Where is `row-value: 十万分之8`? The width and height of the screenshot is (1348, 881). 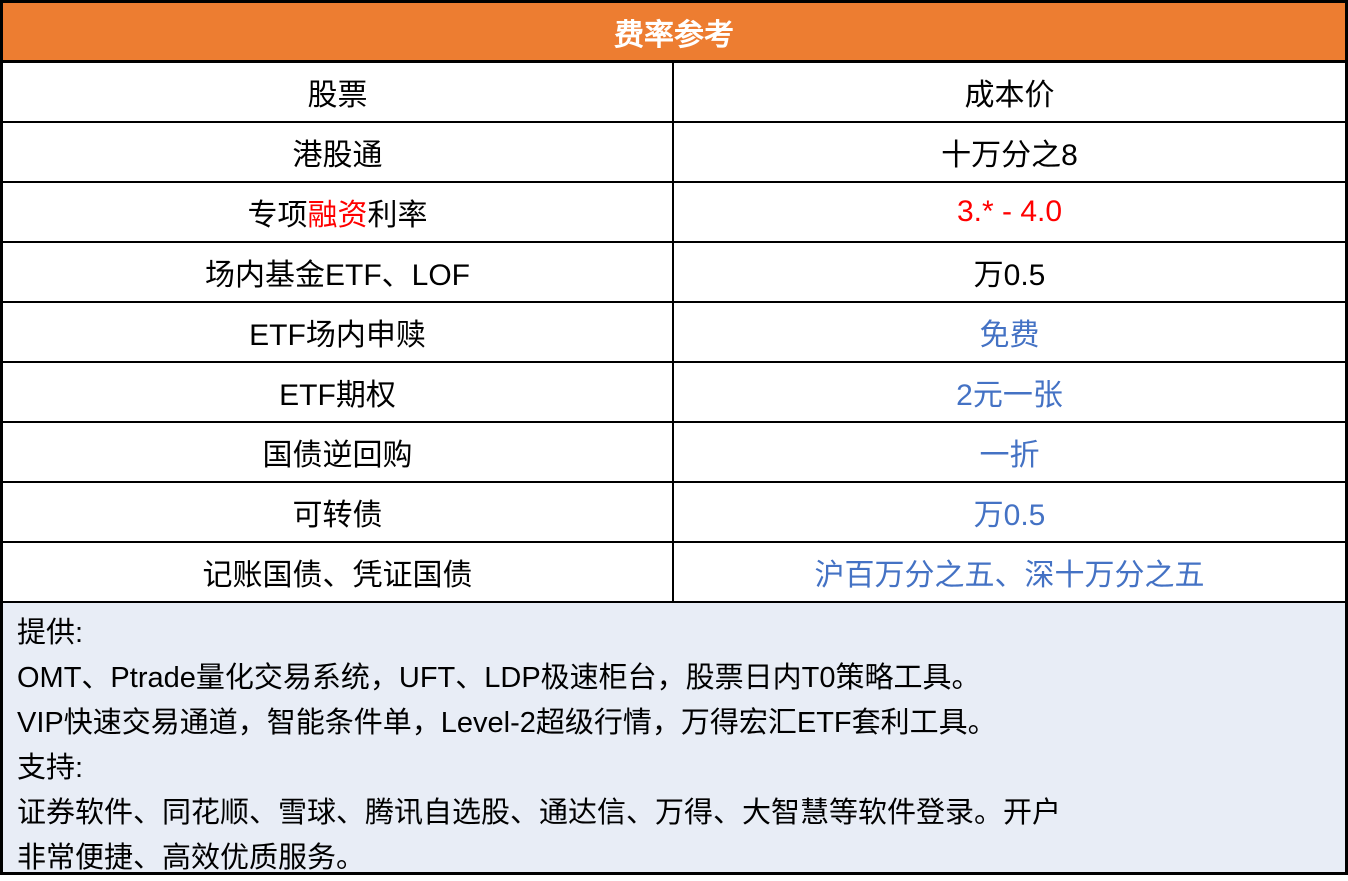
row-value: 十万分之8 is located at coordinates (1009, 155).